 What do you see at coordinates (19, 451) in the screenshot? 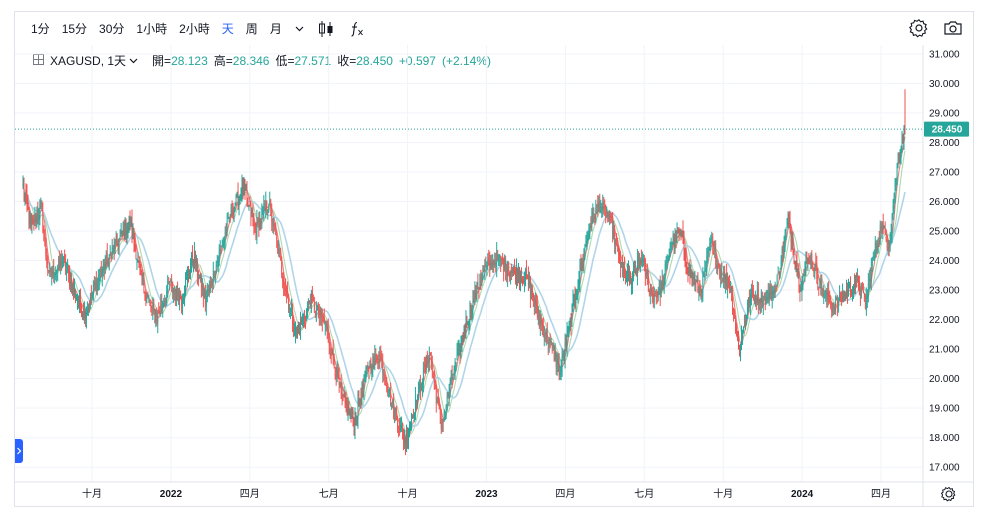
I see `expand-sidebar-button` at bounding box center [19, 451].